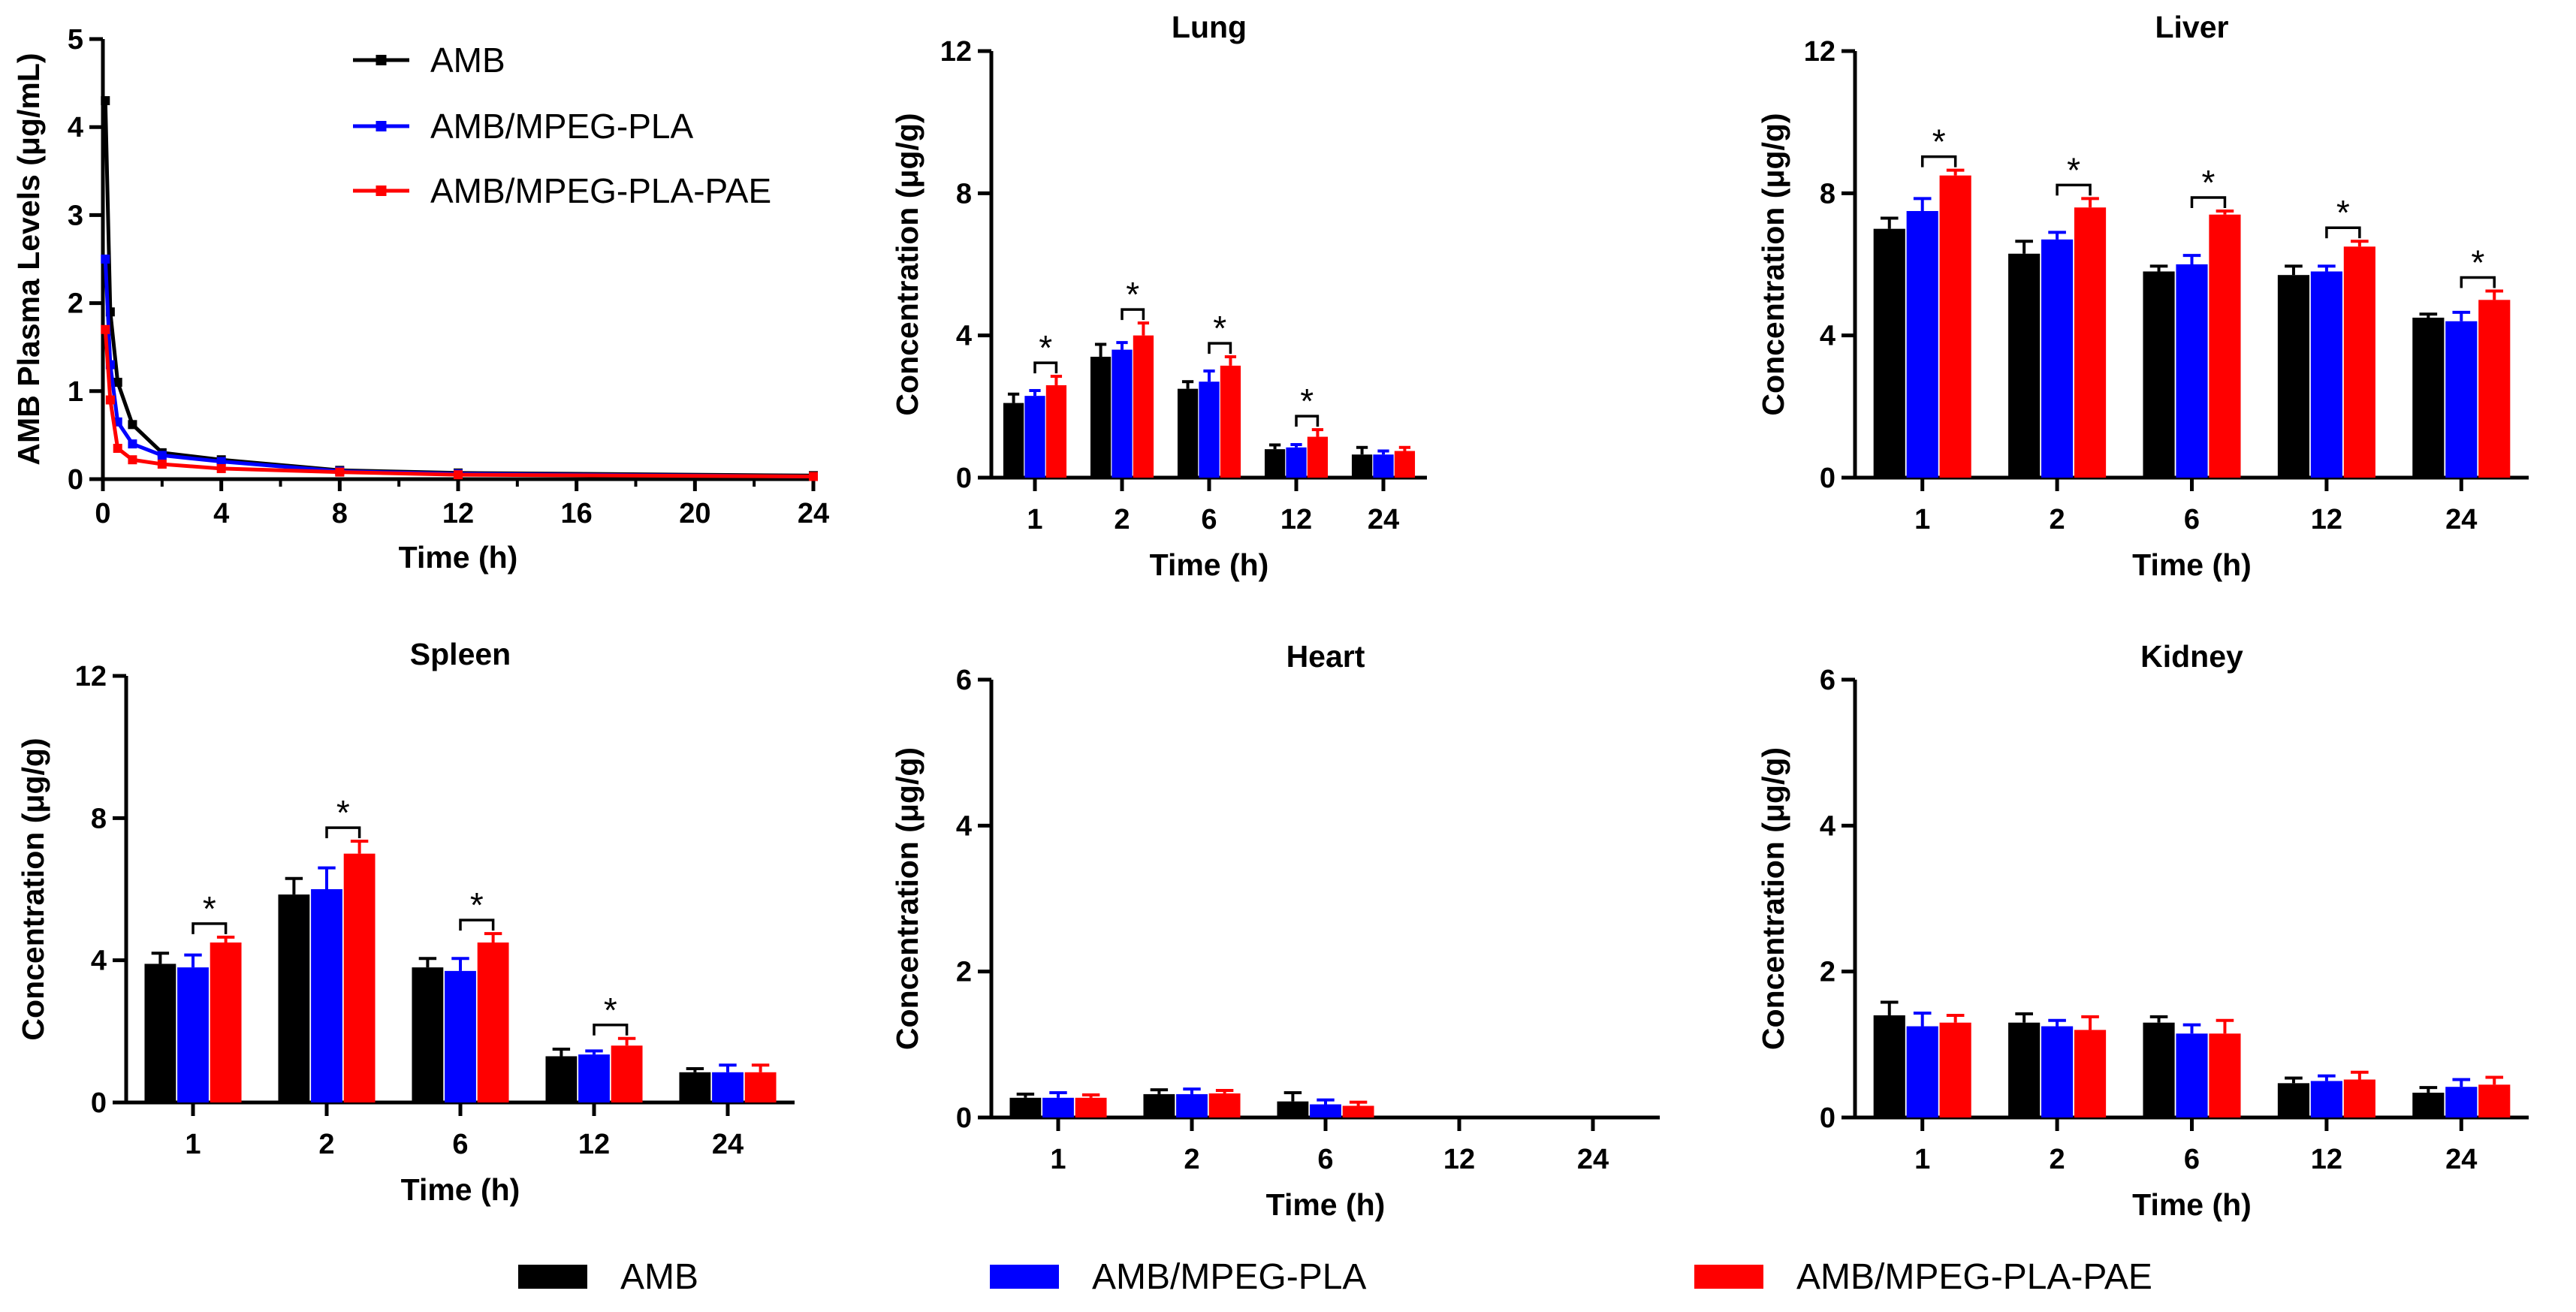 This screenshot has height=1312, width=2576. I want to click on legend-item-amb-mpeg-pla-pae: AMB/MPEG-PLA-PAE, so click(1923, 1277).